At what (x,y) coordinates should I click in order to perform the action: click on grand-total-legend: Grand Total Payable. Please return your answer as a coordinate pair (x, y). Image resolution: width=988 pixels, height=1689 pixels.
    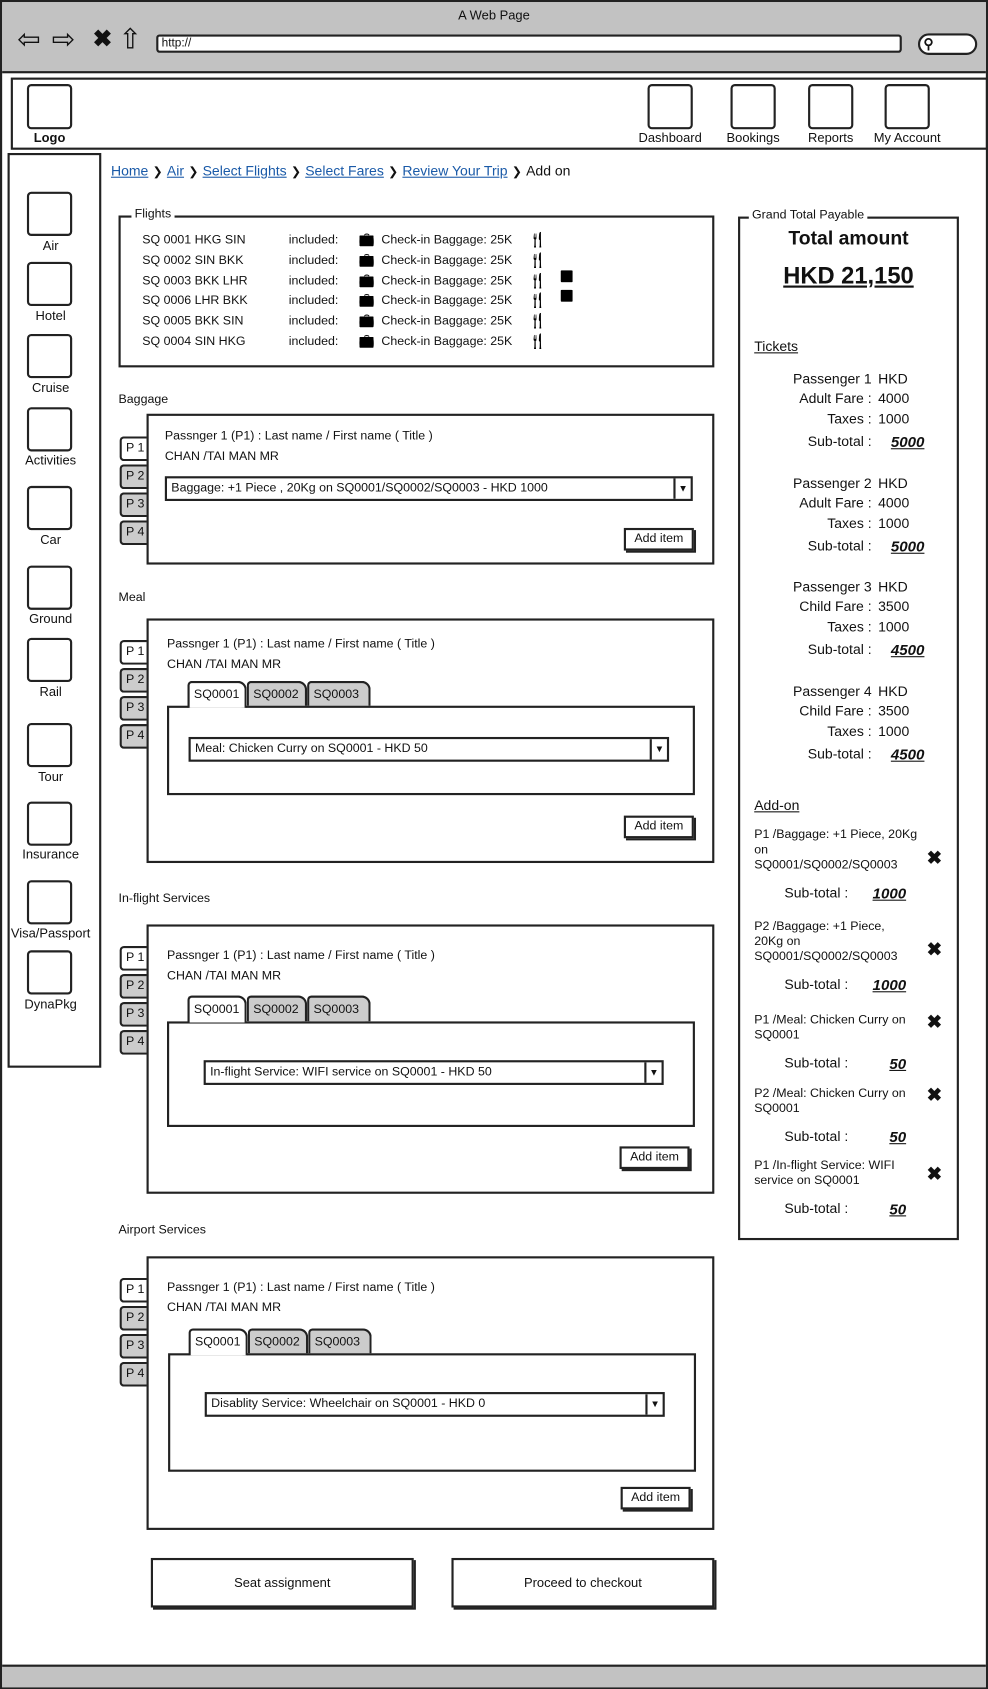
    Looking at the image, I should click on (808, 215).